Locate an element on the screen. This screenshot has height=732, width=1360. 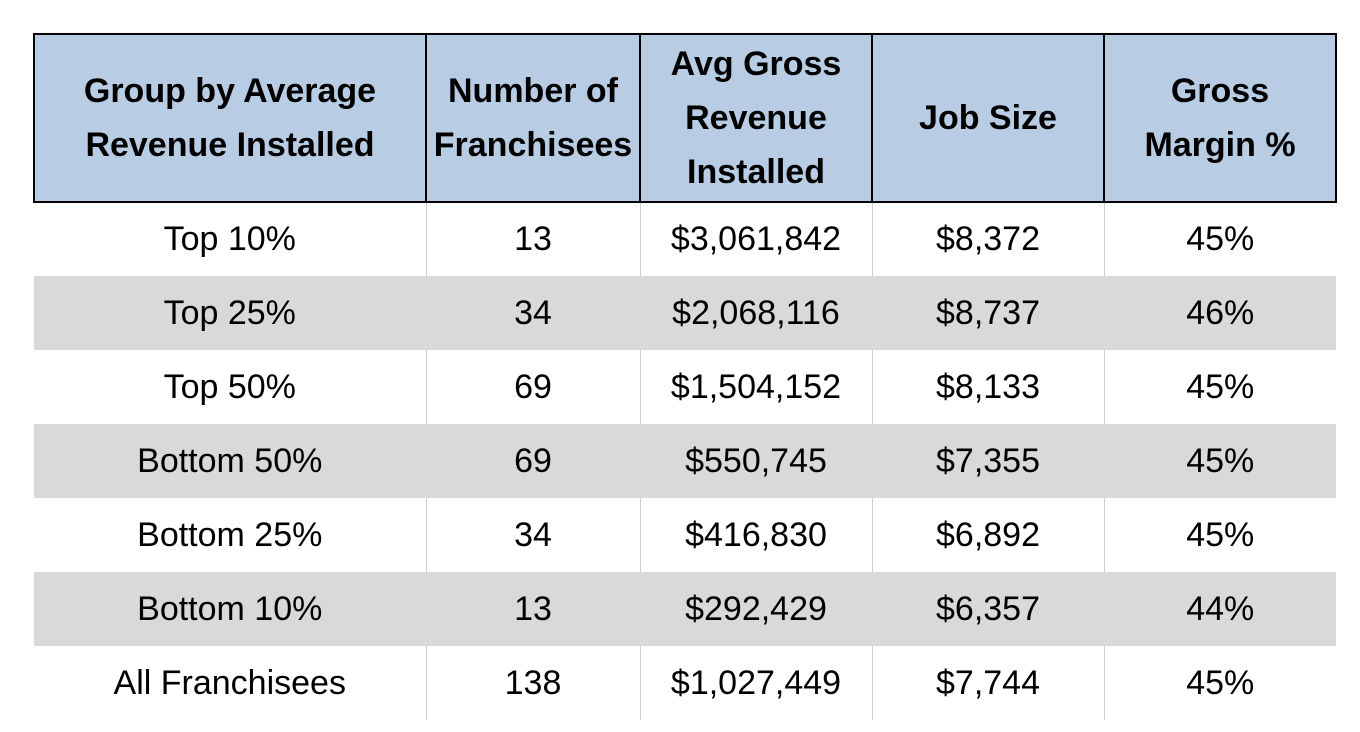
cell-avg-gross-revenue: $1,504,152 is located at coordinates (756, 387).